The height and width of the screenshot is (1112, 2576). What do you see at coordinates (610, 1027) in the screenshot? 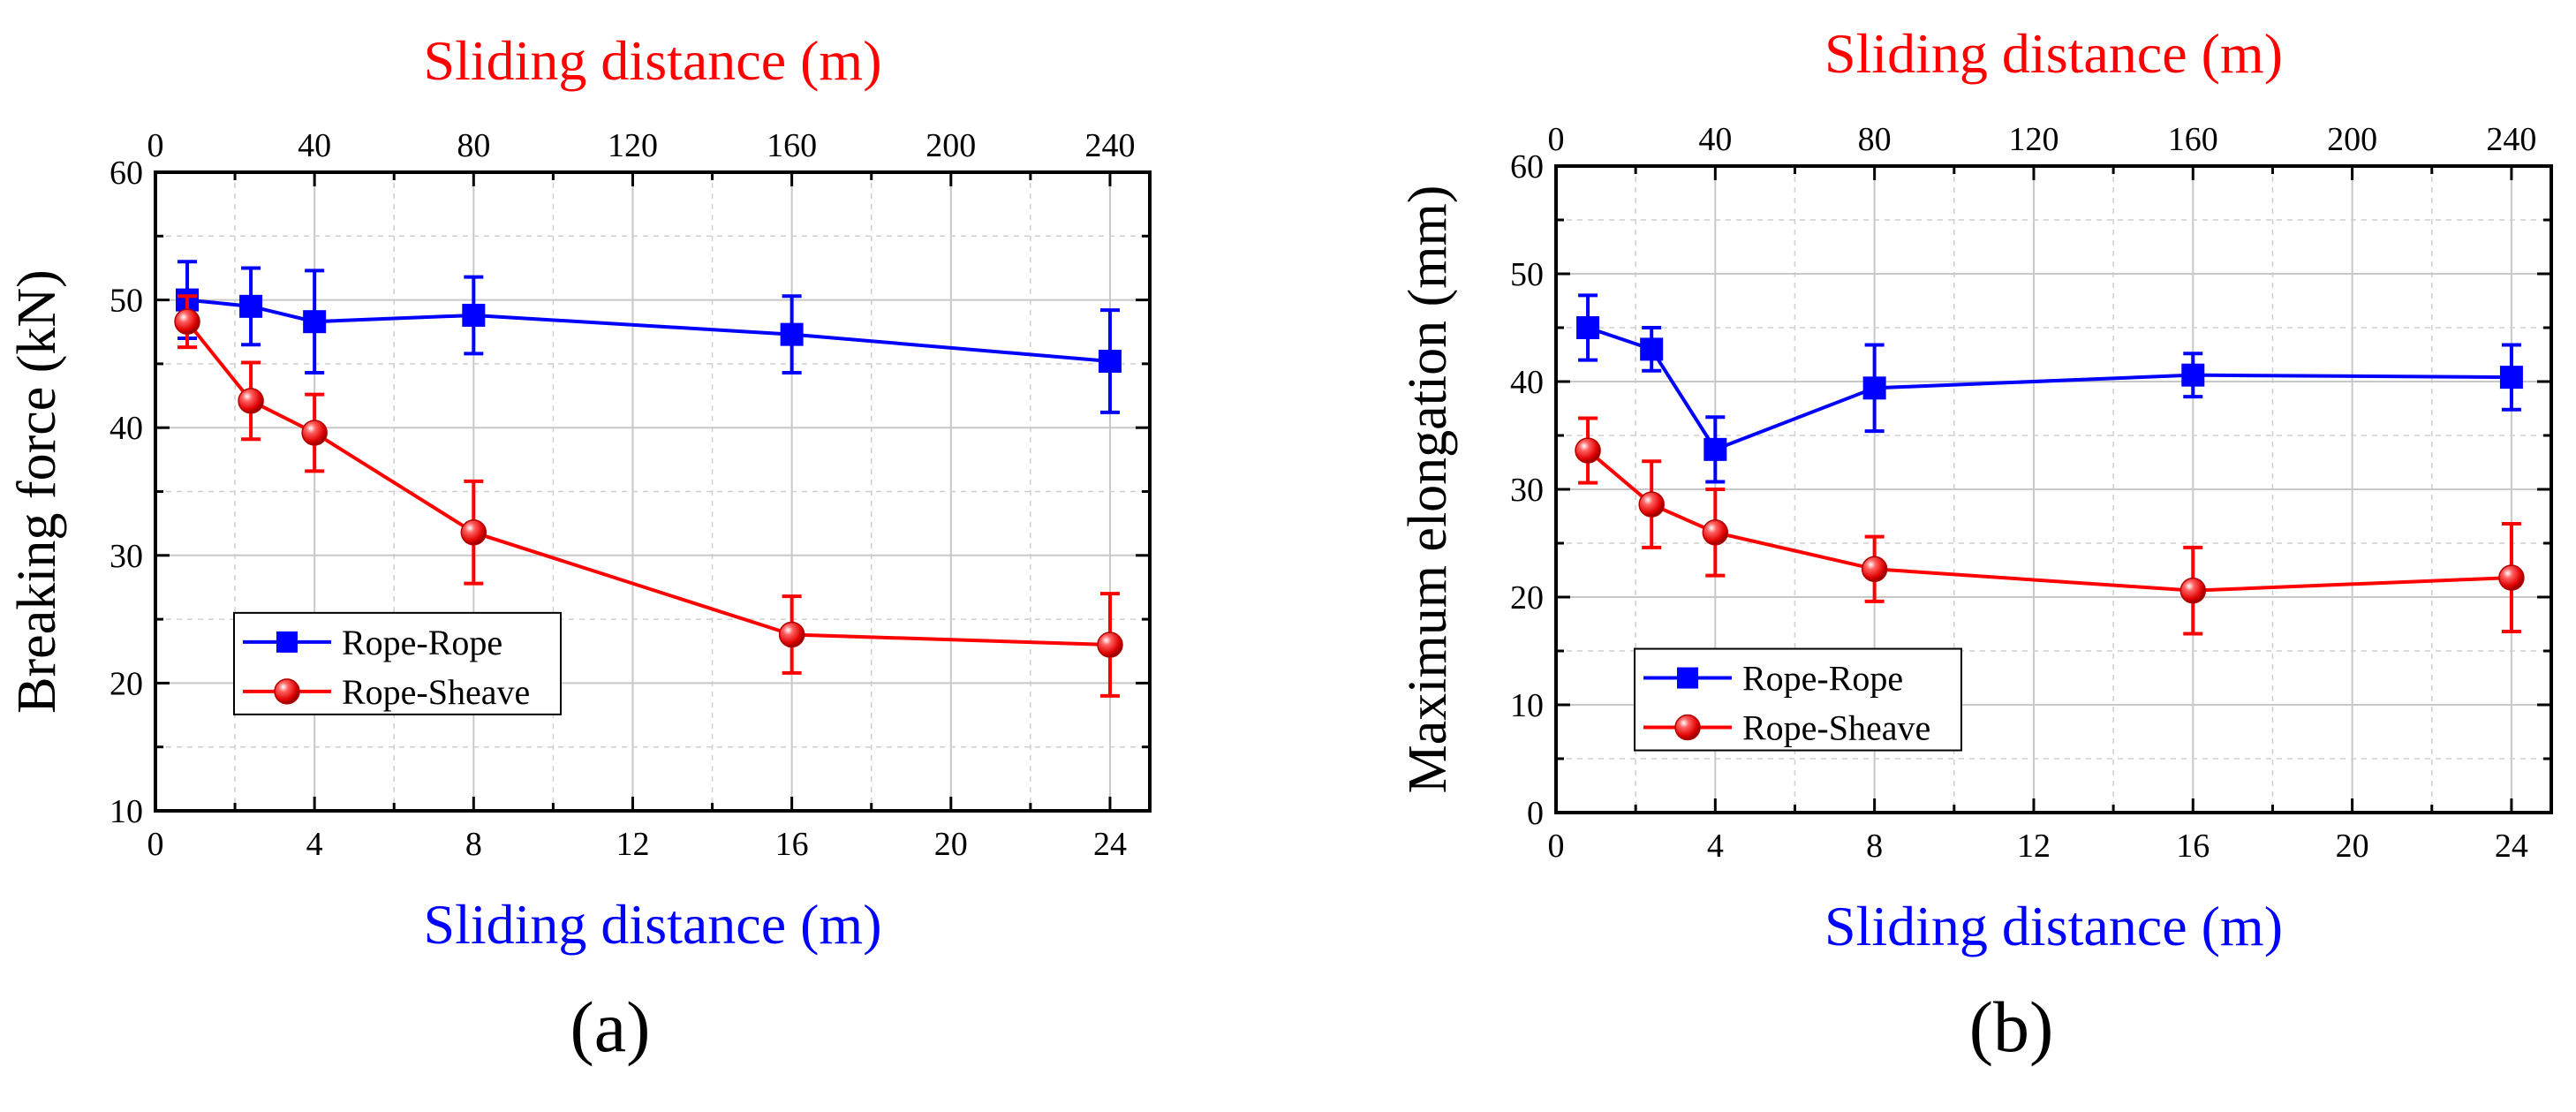
I see `panel-label: (a)` at bounding box center [610, 1027].